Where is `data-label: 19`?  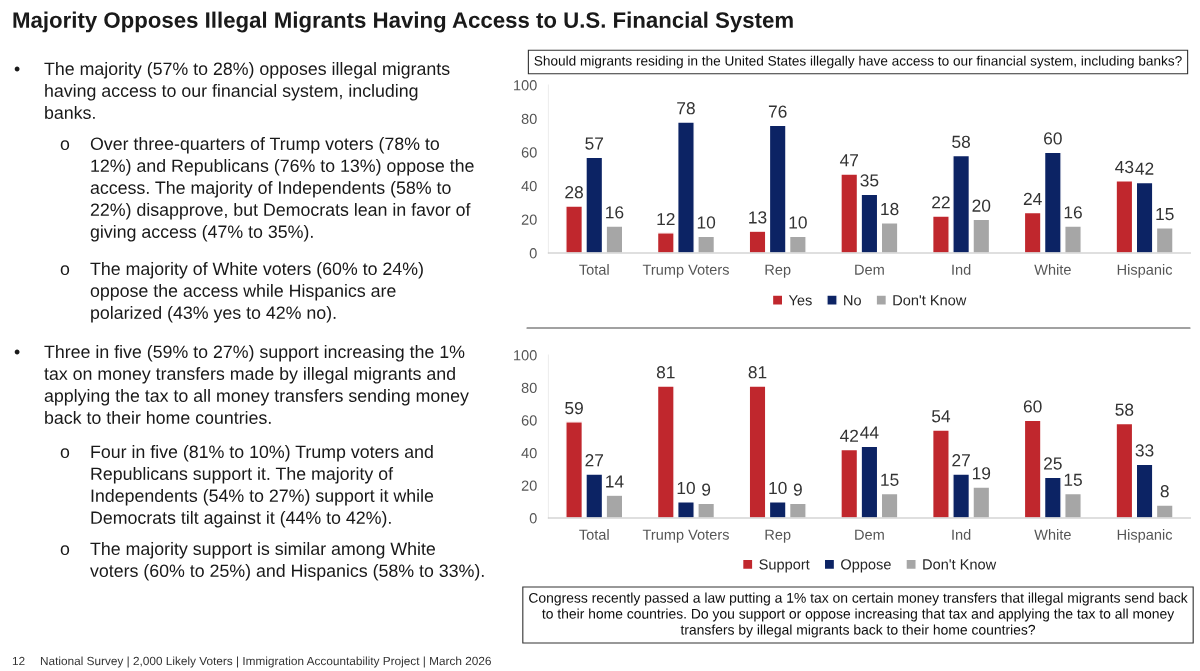
data-label: 19 is located at coordinates (981, 473).